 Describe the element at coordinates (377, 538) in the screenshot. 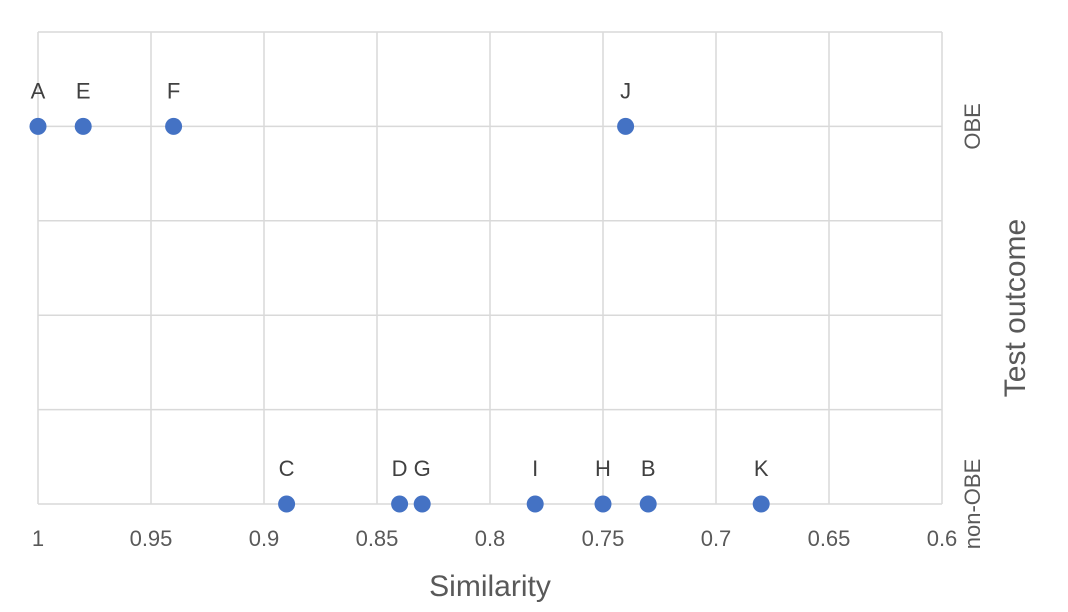

I see `x-tick-label: 0.85` at that location.